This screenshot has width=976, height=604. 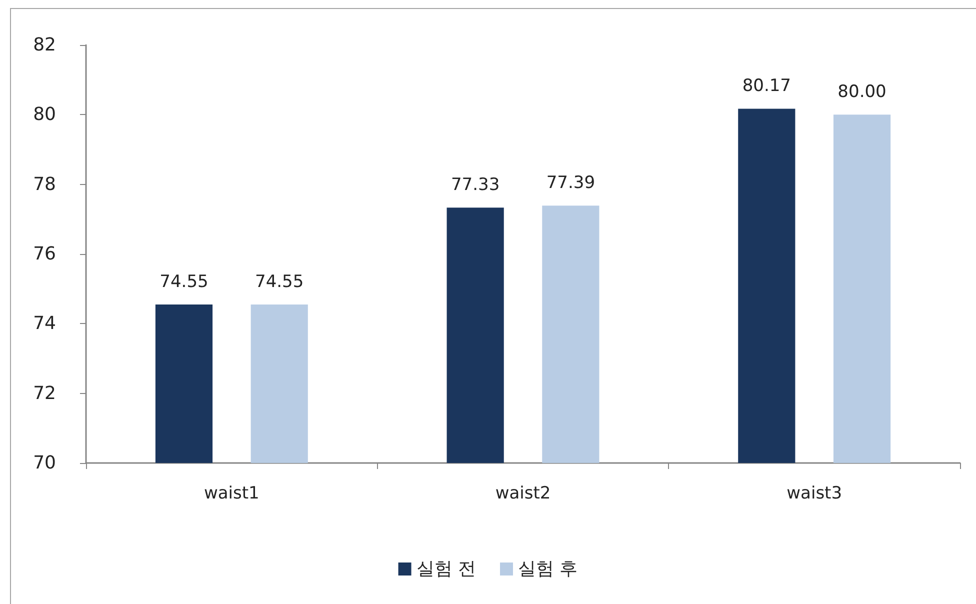 I want to click on y-tick-label: 76, so click(x=44, y=254).